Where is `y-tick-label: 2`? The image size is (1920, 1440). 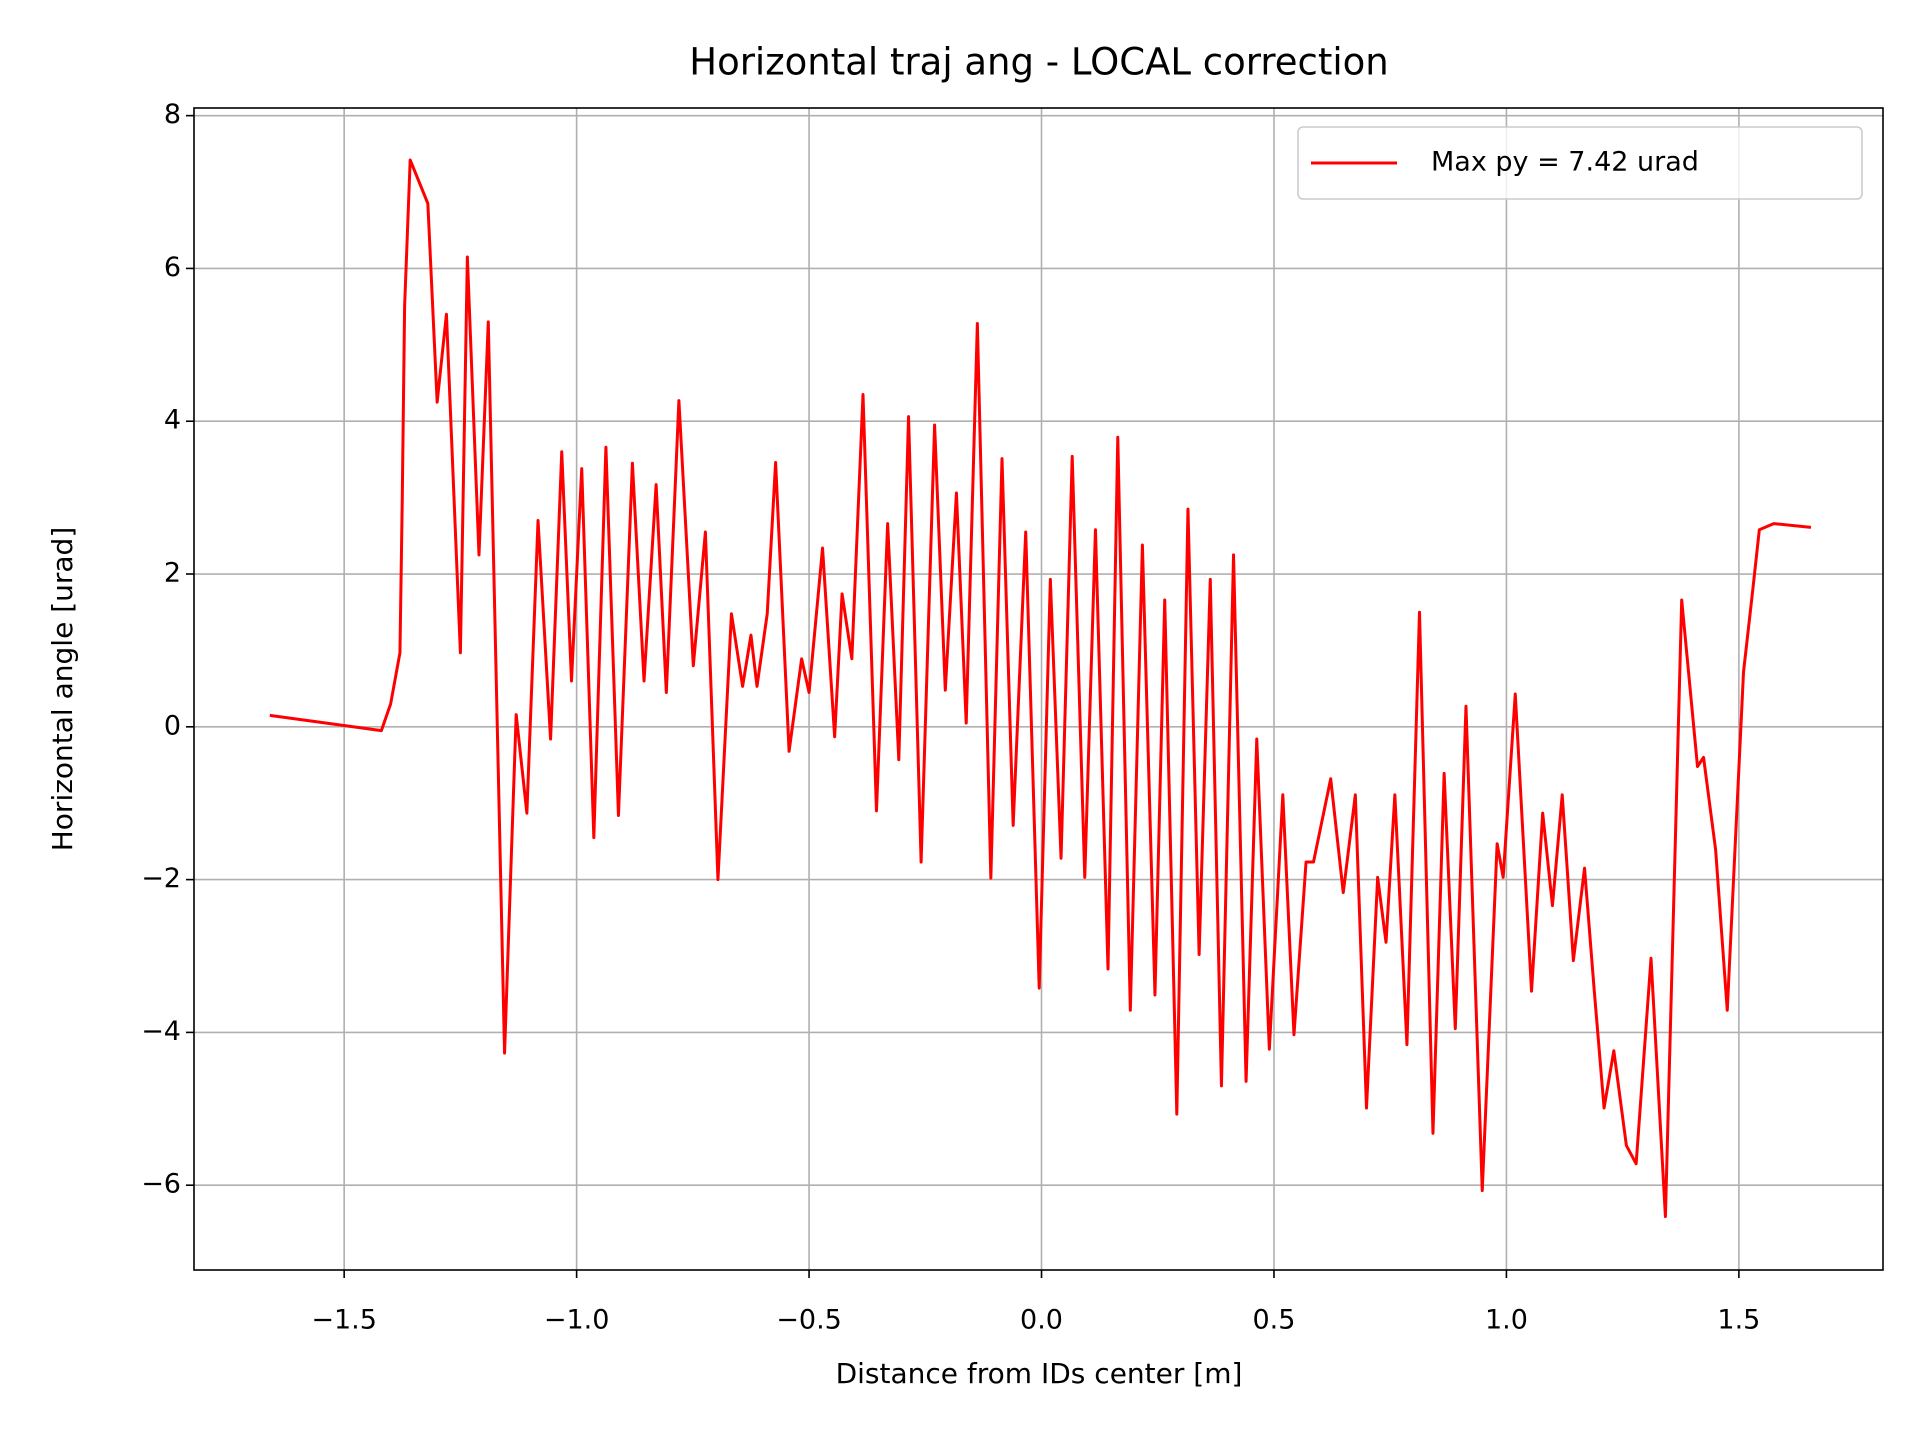
y-tick-label: 2 is located at coordinates (172, 573).